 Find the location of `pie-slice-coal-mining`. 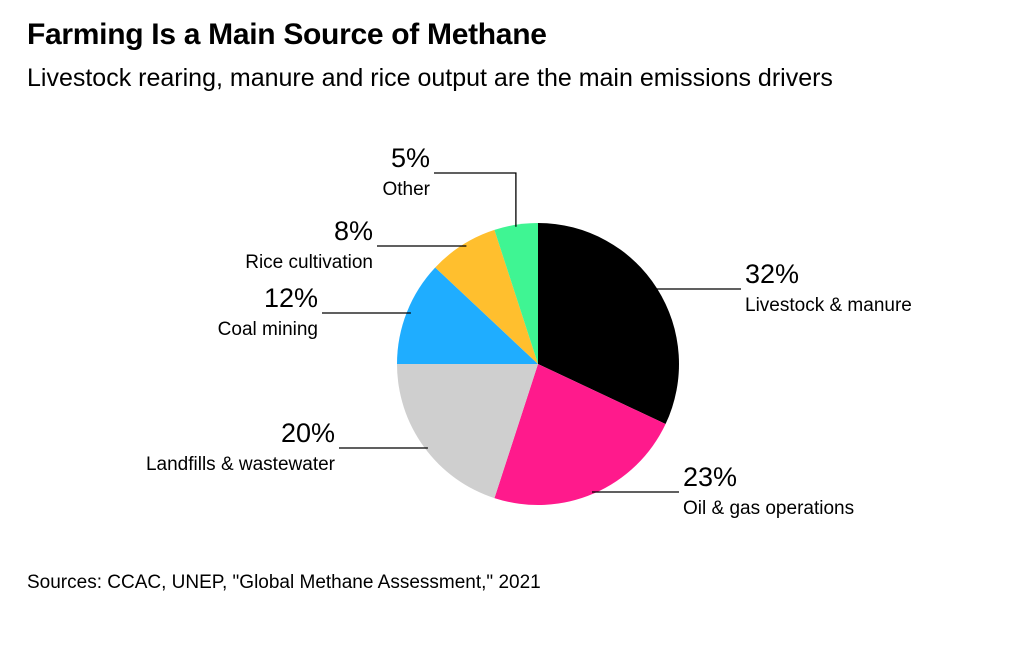

pie-slice-coal-mining is located at coordinates (467, 315).